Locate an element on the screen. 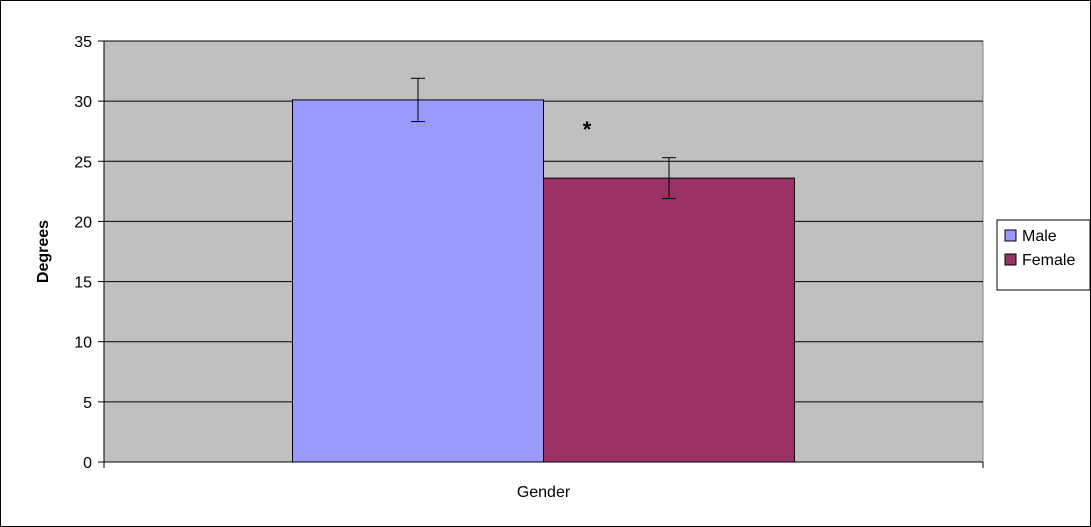  legend: Male Female is located at coordinates (1043, 255).